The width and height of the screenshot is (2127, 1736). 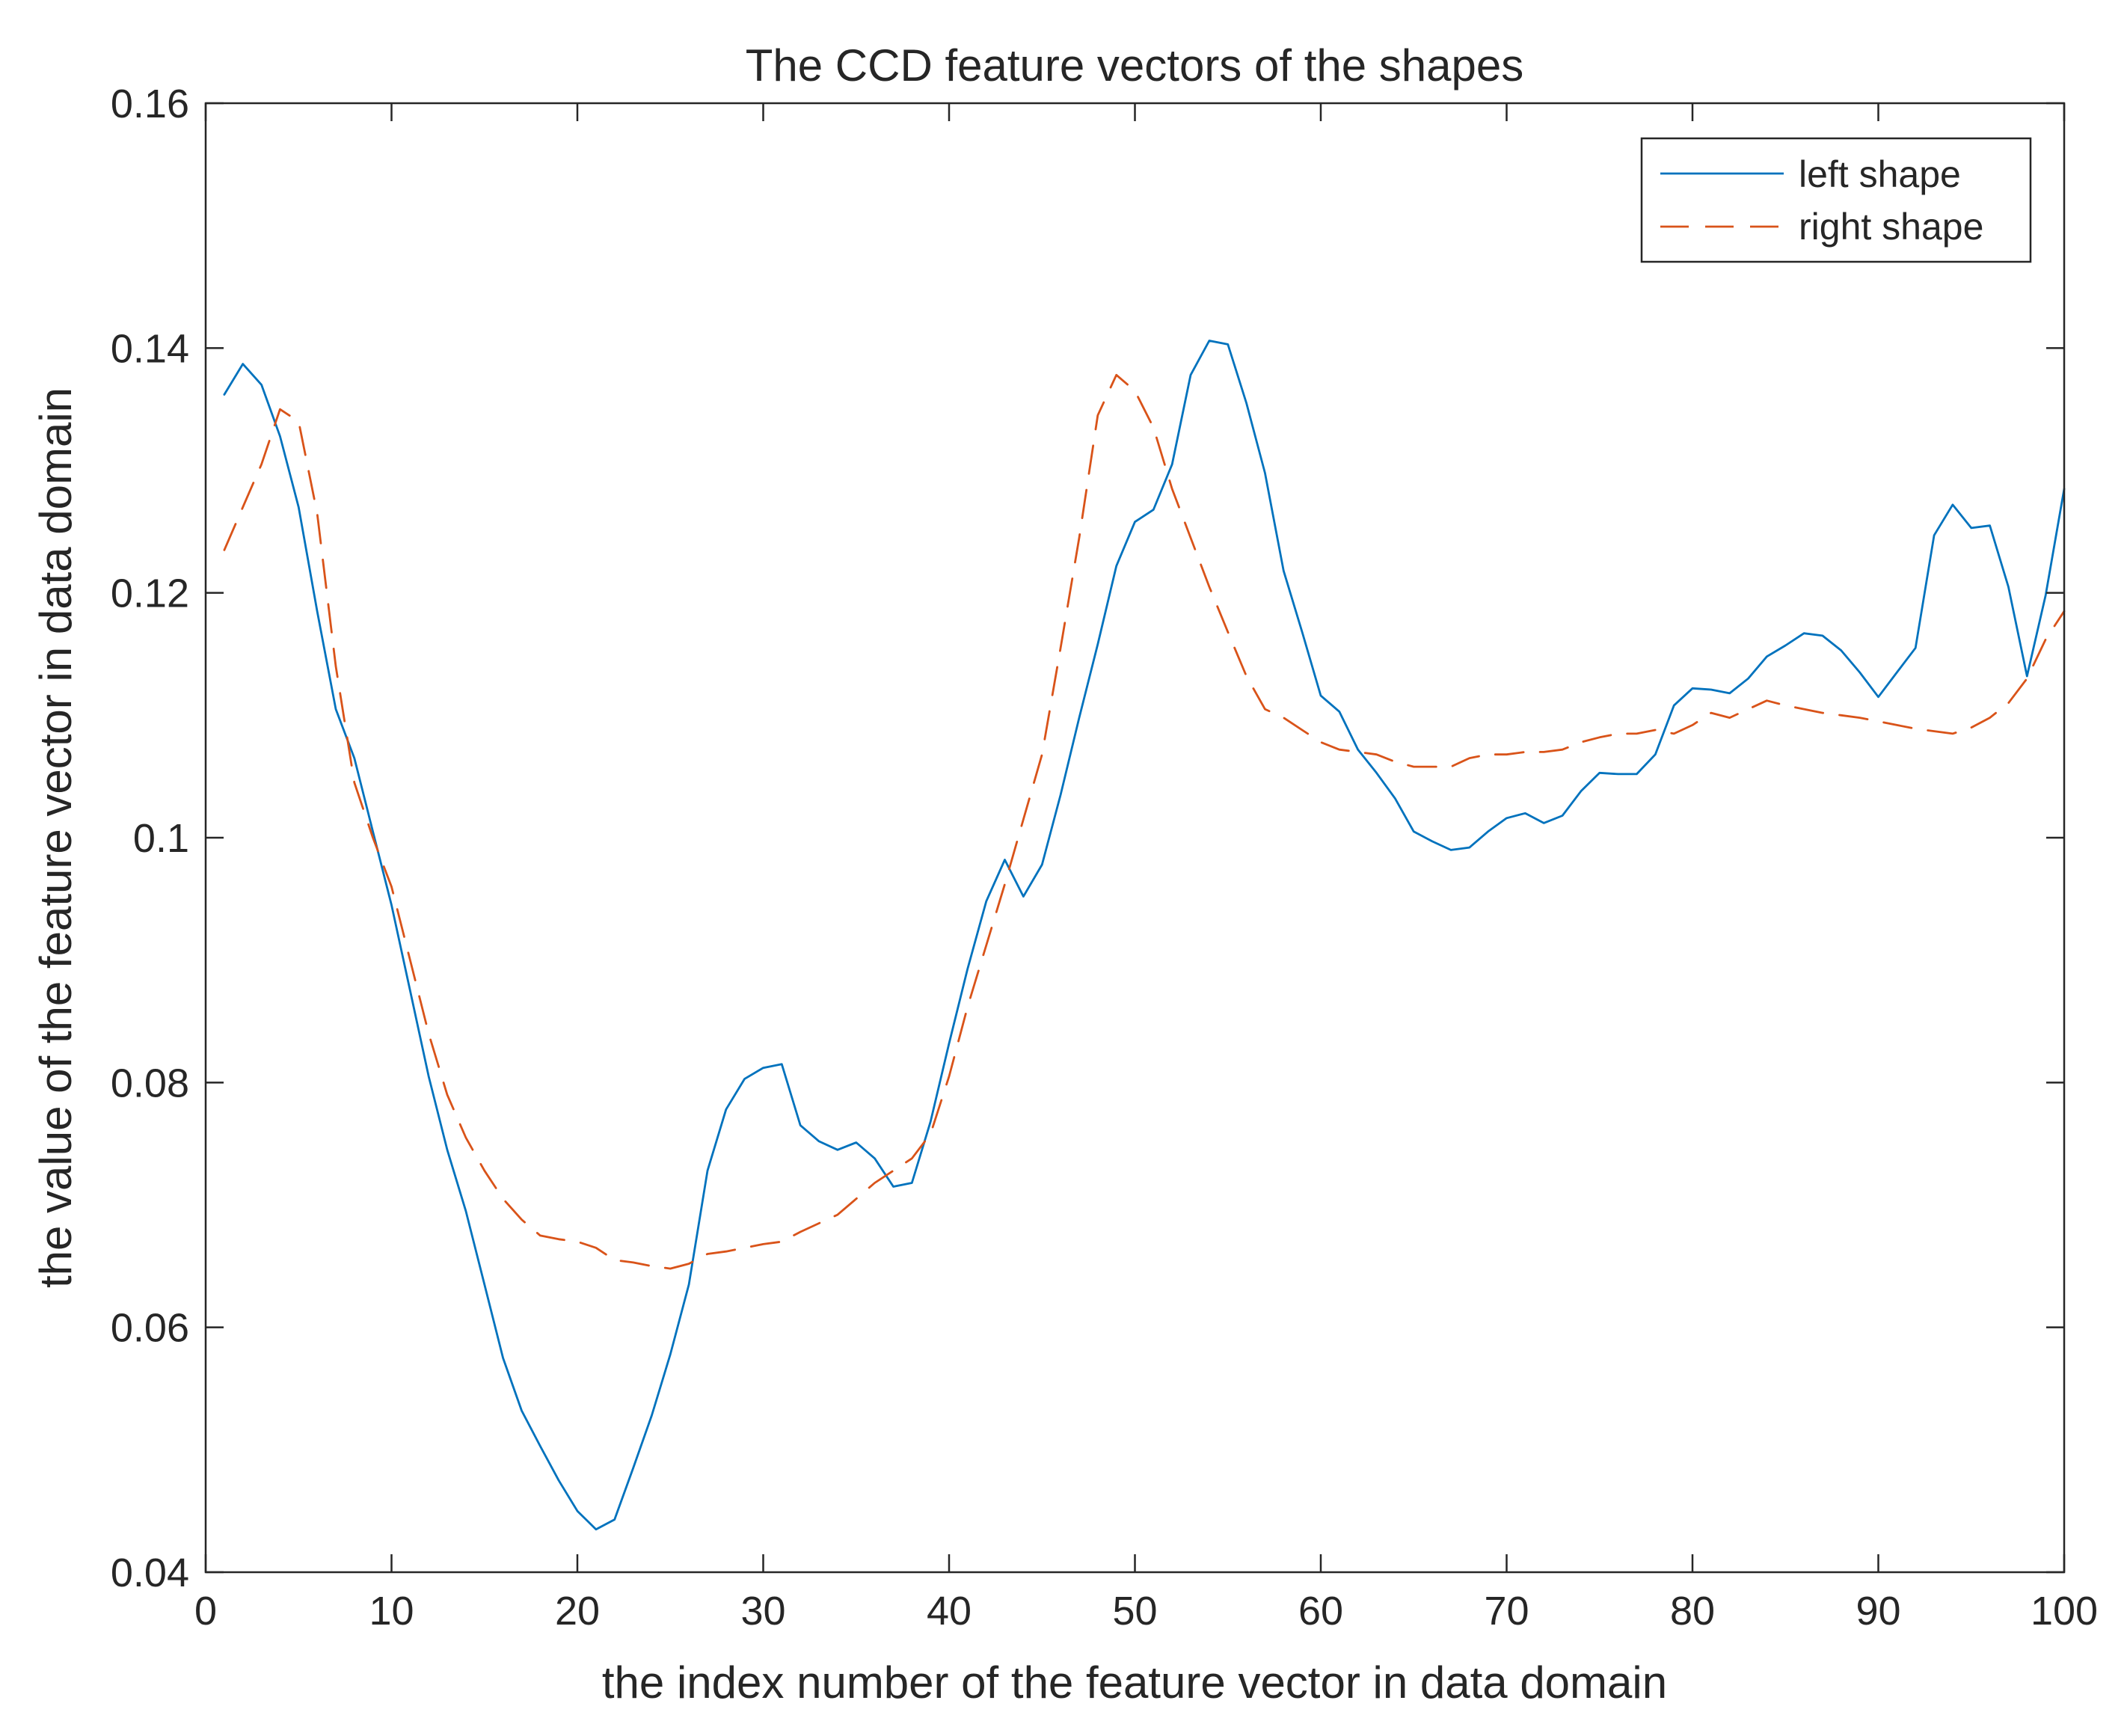 I want to click on x-tick-label: 0, so click(x=205, y=1611).